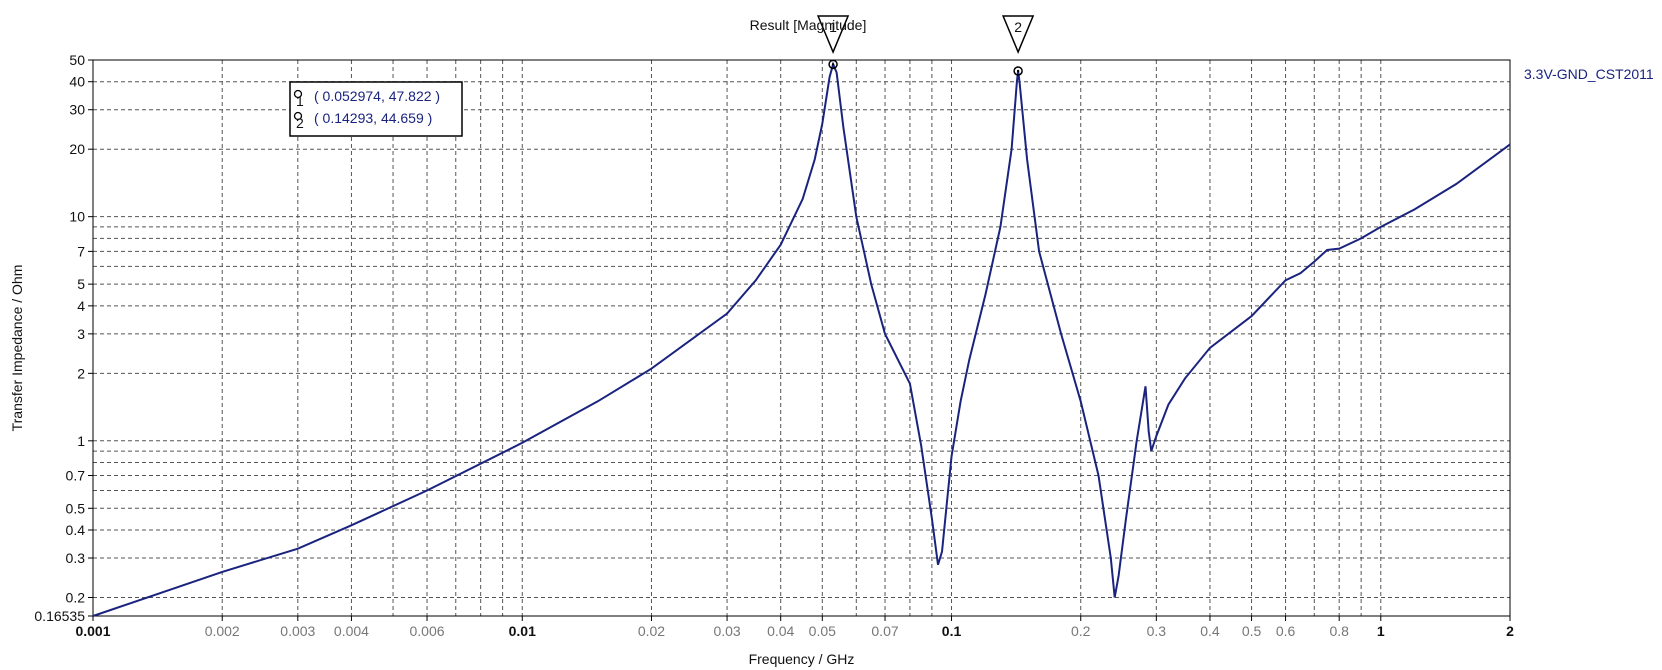 The height and width of the screenshot is (670, 1662). Describe the element at coordinates (63, 338) in the screenshot. I see `y-axis-ticks: 50 40 30 20 10 7 5 4 3 2 1 0.7 0.5 0.4 0.3 0.2 0.16535` at that location.